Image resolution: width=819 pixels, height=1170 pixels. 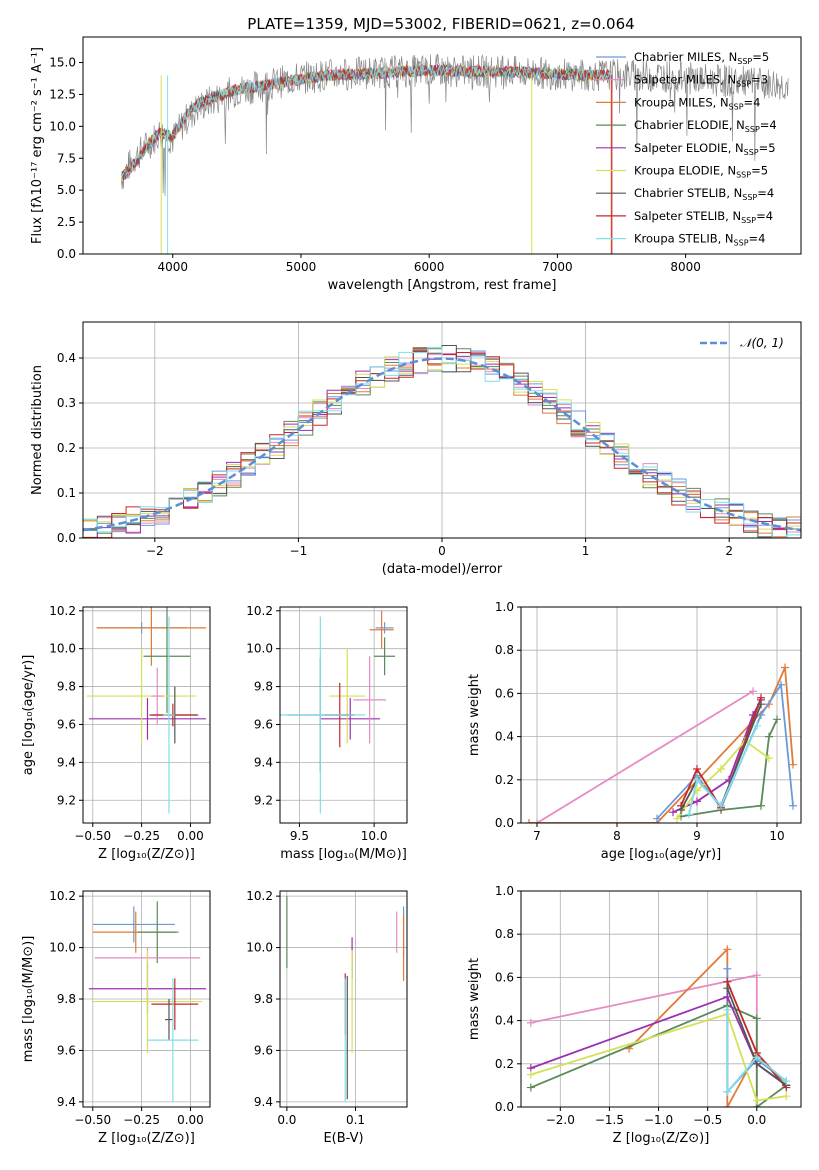 I want to click on legend-label: 𝒩(0, 1), so click(x=762, y=343).